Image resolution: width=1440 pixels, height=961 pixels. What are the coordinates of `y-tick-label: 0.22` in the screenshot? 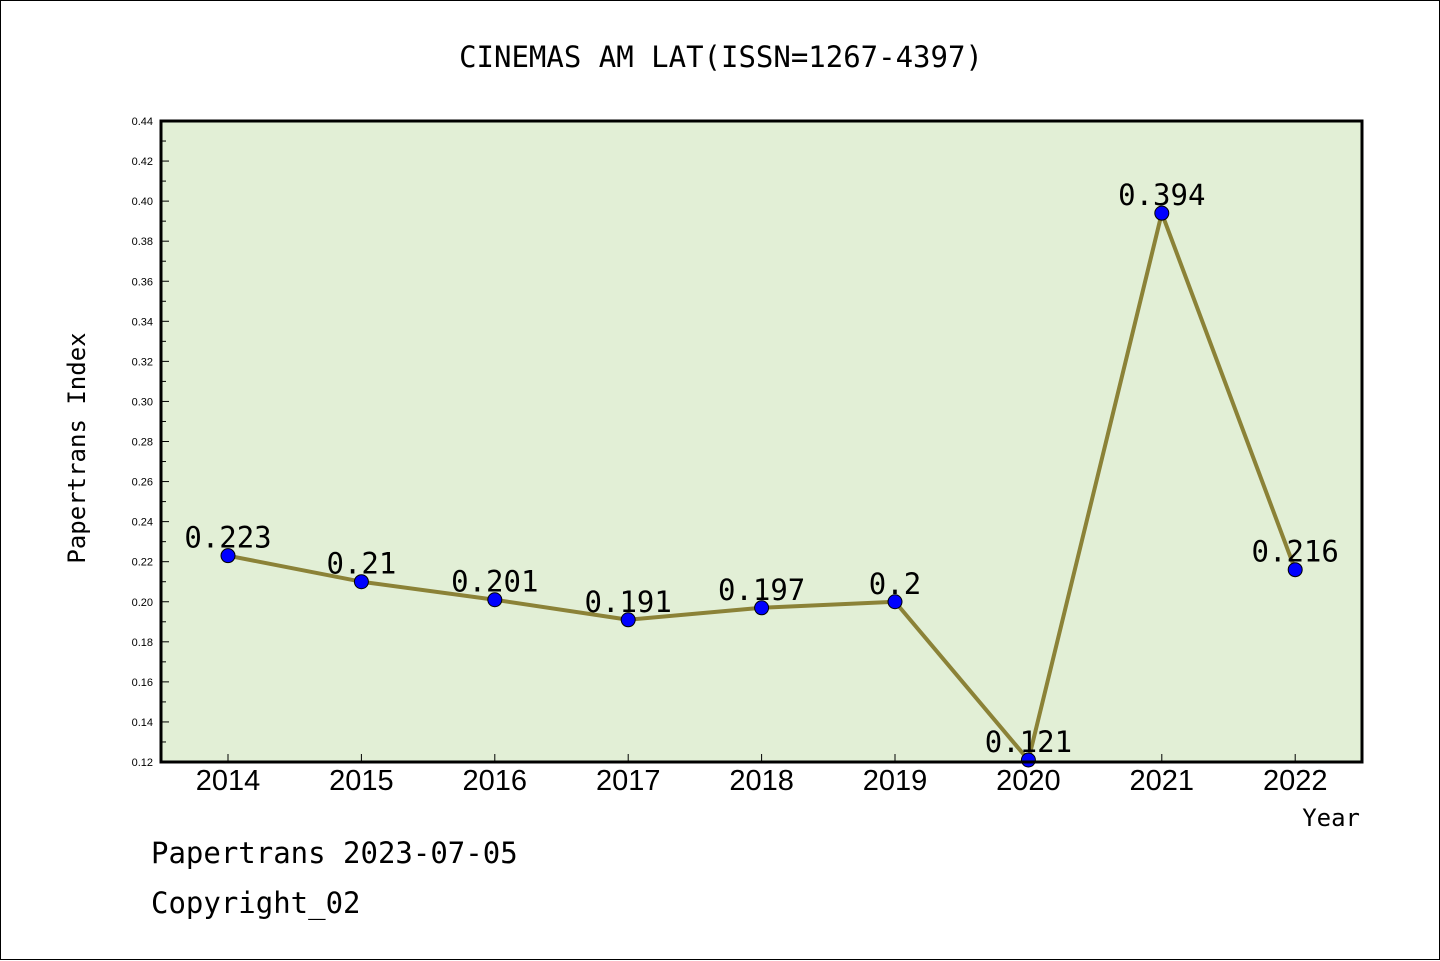 It's located at (142, 563).